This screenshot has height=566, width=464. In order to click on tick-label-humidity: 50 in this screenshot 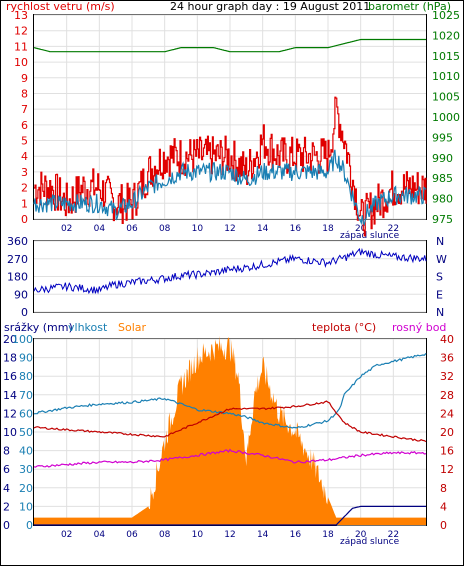, I will do `click(26, 432)`.